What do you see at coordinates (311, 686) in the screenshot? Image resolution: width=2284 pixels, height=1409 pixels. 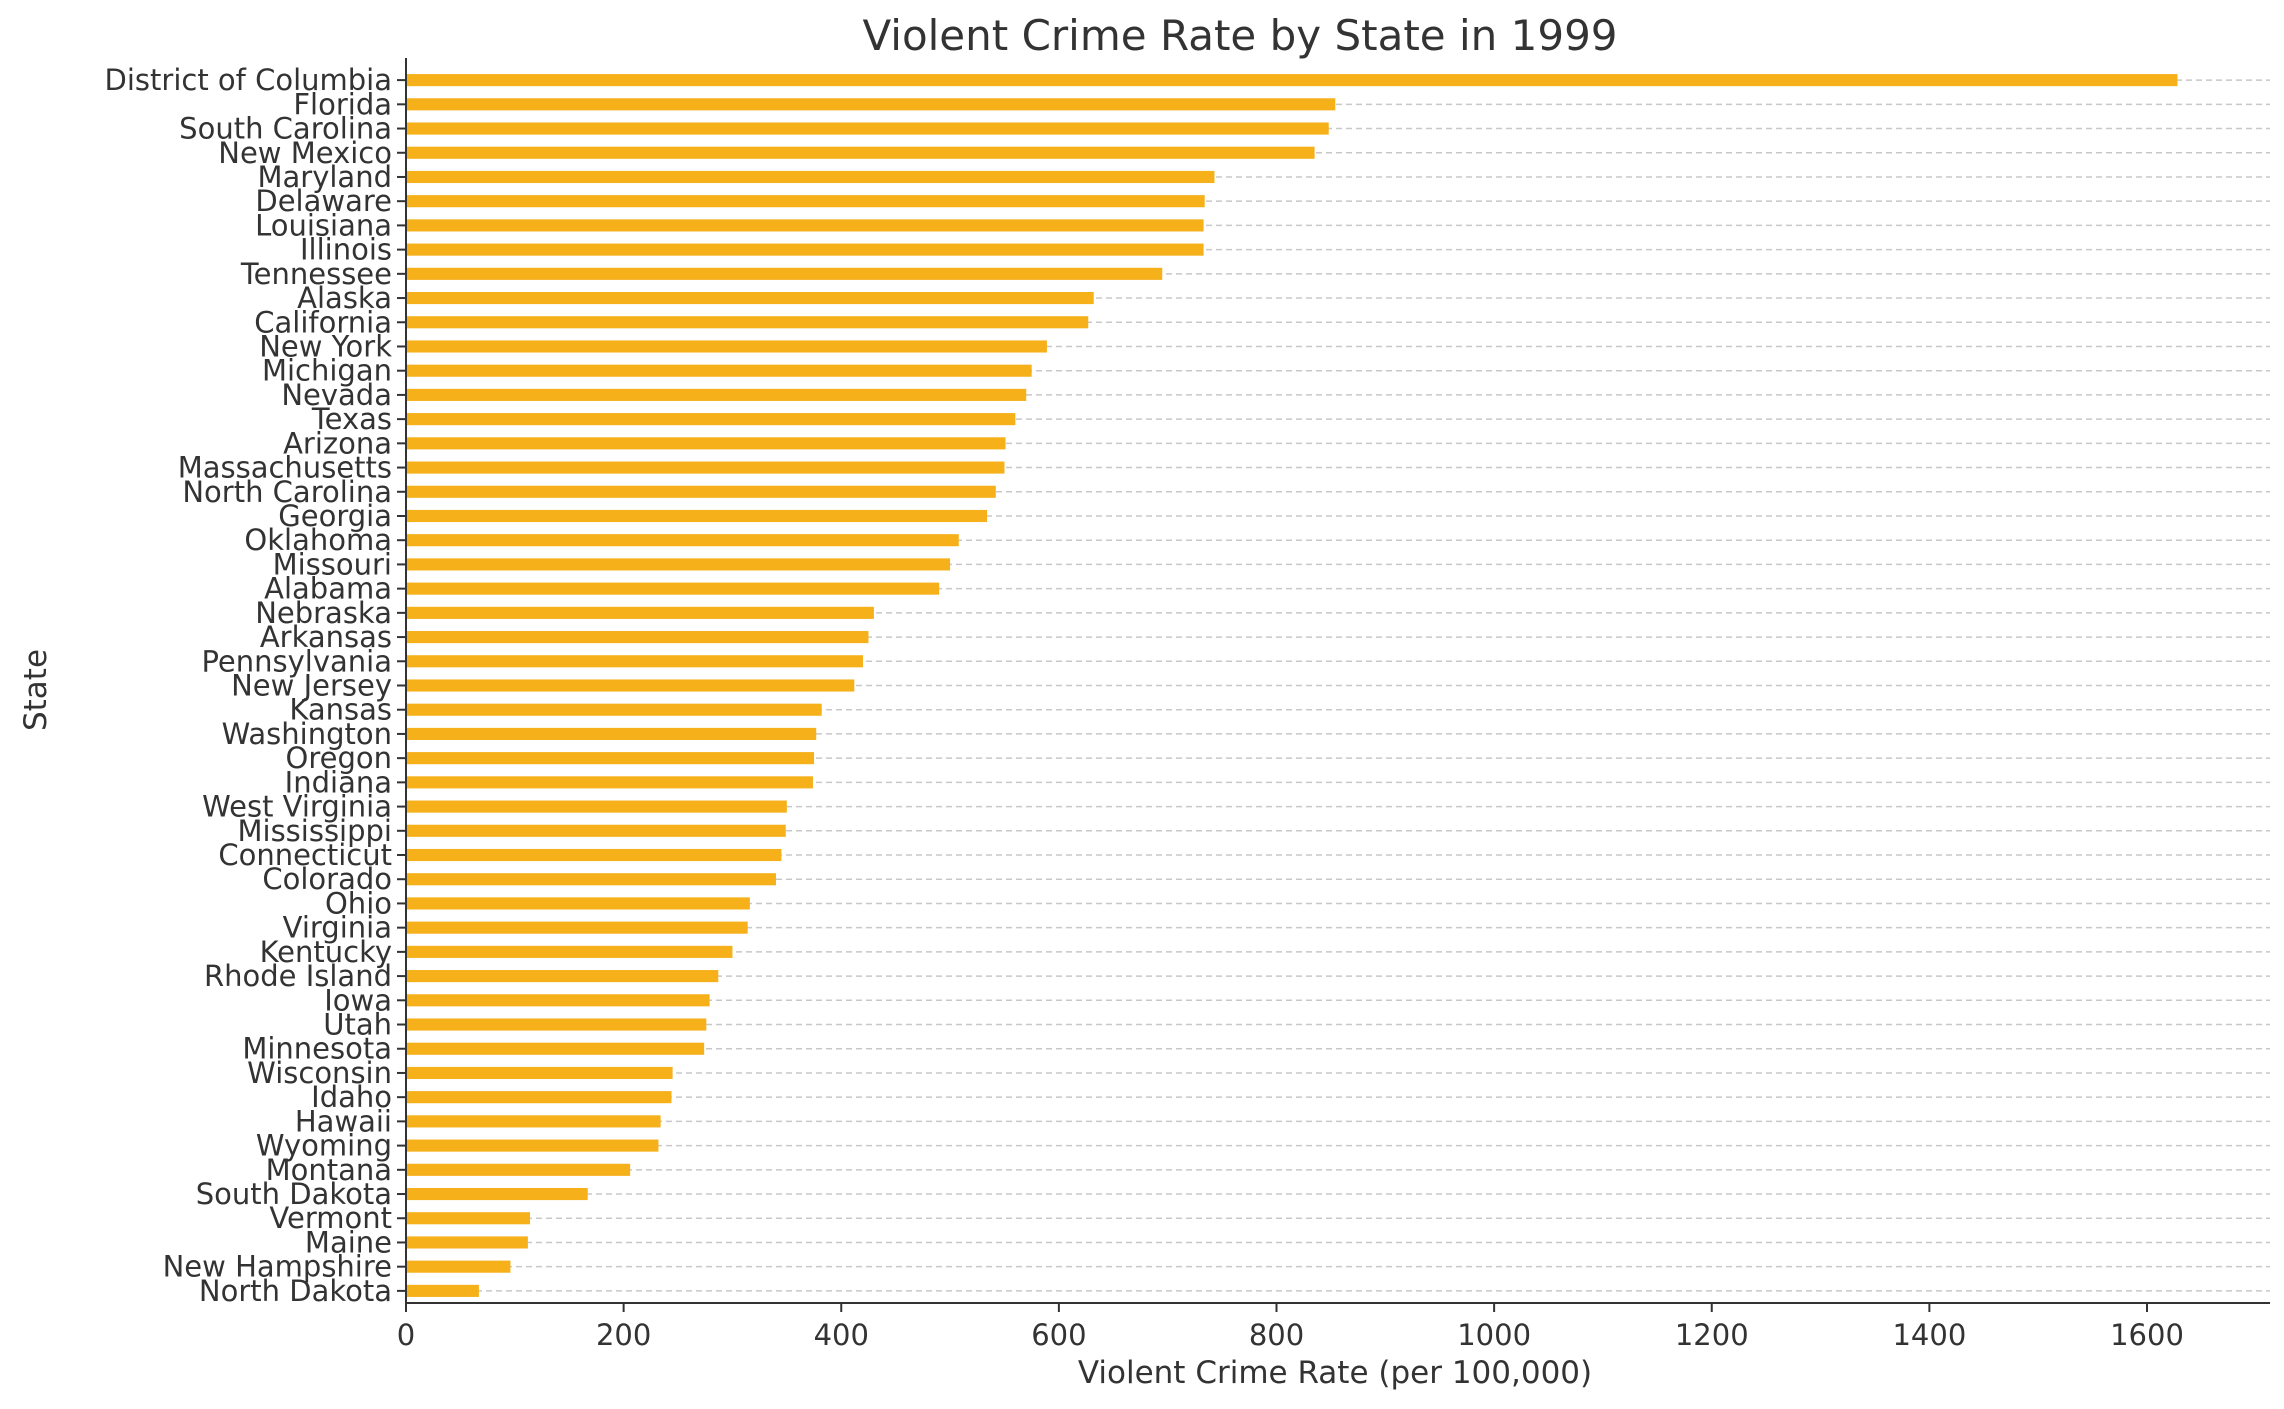 I see `y-tick-label: New Jersey` at bounding box center [311, 686].